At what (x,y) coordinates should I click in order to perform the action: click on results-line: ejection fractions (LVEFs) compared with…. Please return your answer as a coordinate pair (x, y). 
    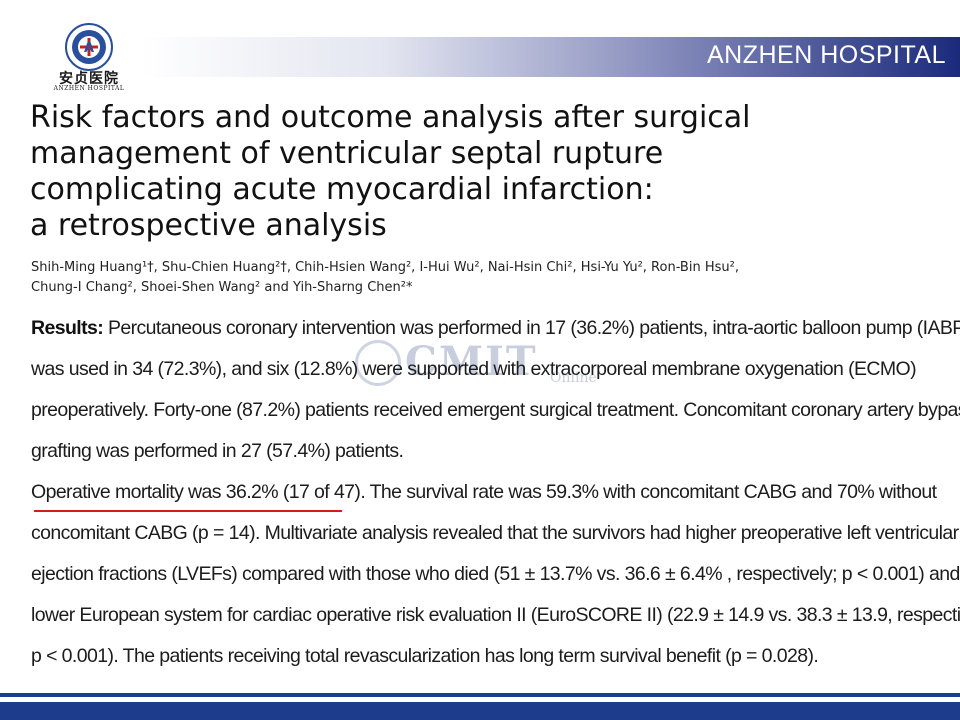
    Looking at the image, I should click on (495, 574).